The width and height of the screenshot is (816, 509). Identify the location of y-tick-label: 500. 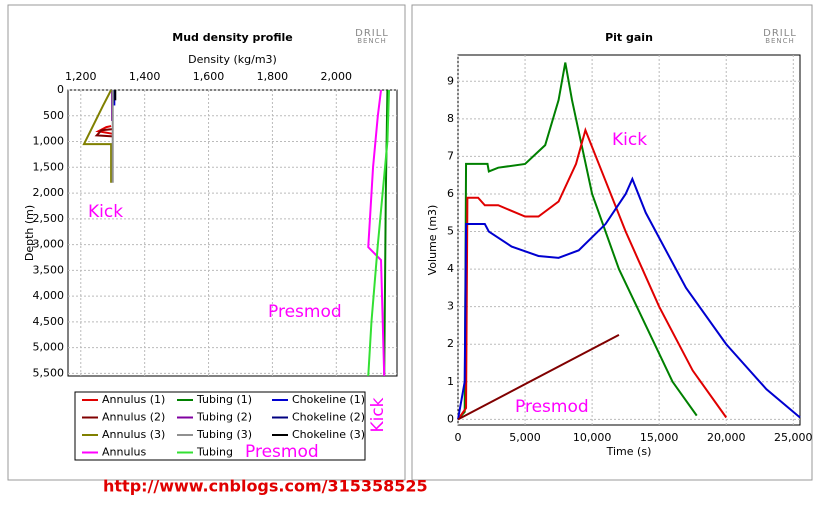
(53, 115).